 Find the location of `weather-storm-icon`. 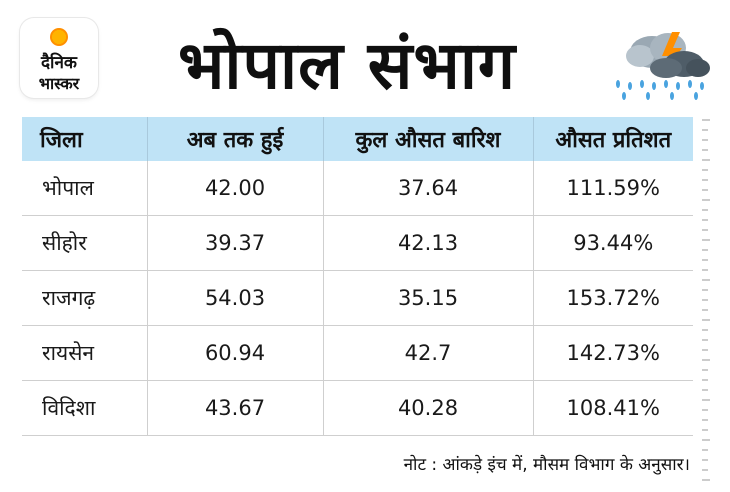

weather-storm-icon is located at coordinates (663, 66).